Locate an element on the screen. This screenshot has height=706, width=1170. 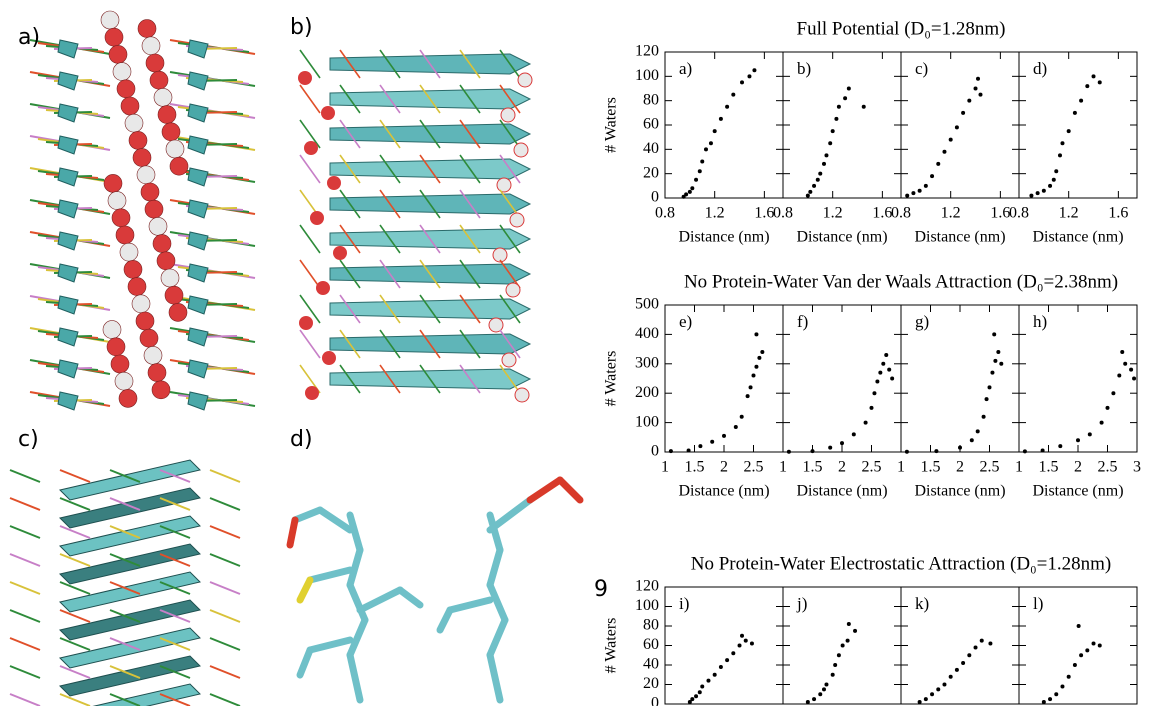
y-tick-label: 500 is located at coordinates (647, 304).